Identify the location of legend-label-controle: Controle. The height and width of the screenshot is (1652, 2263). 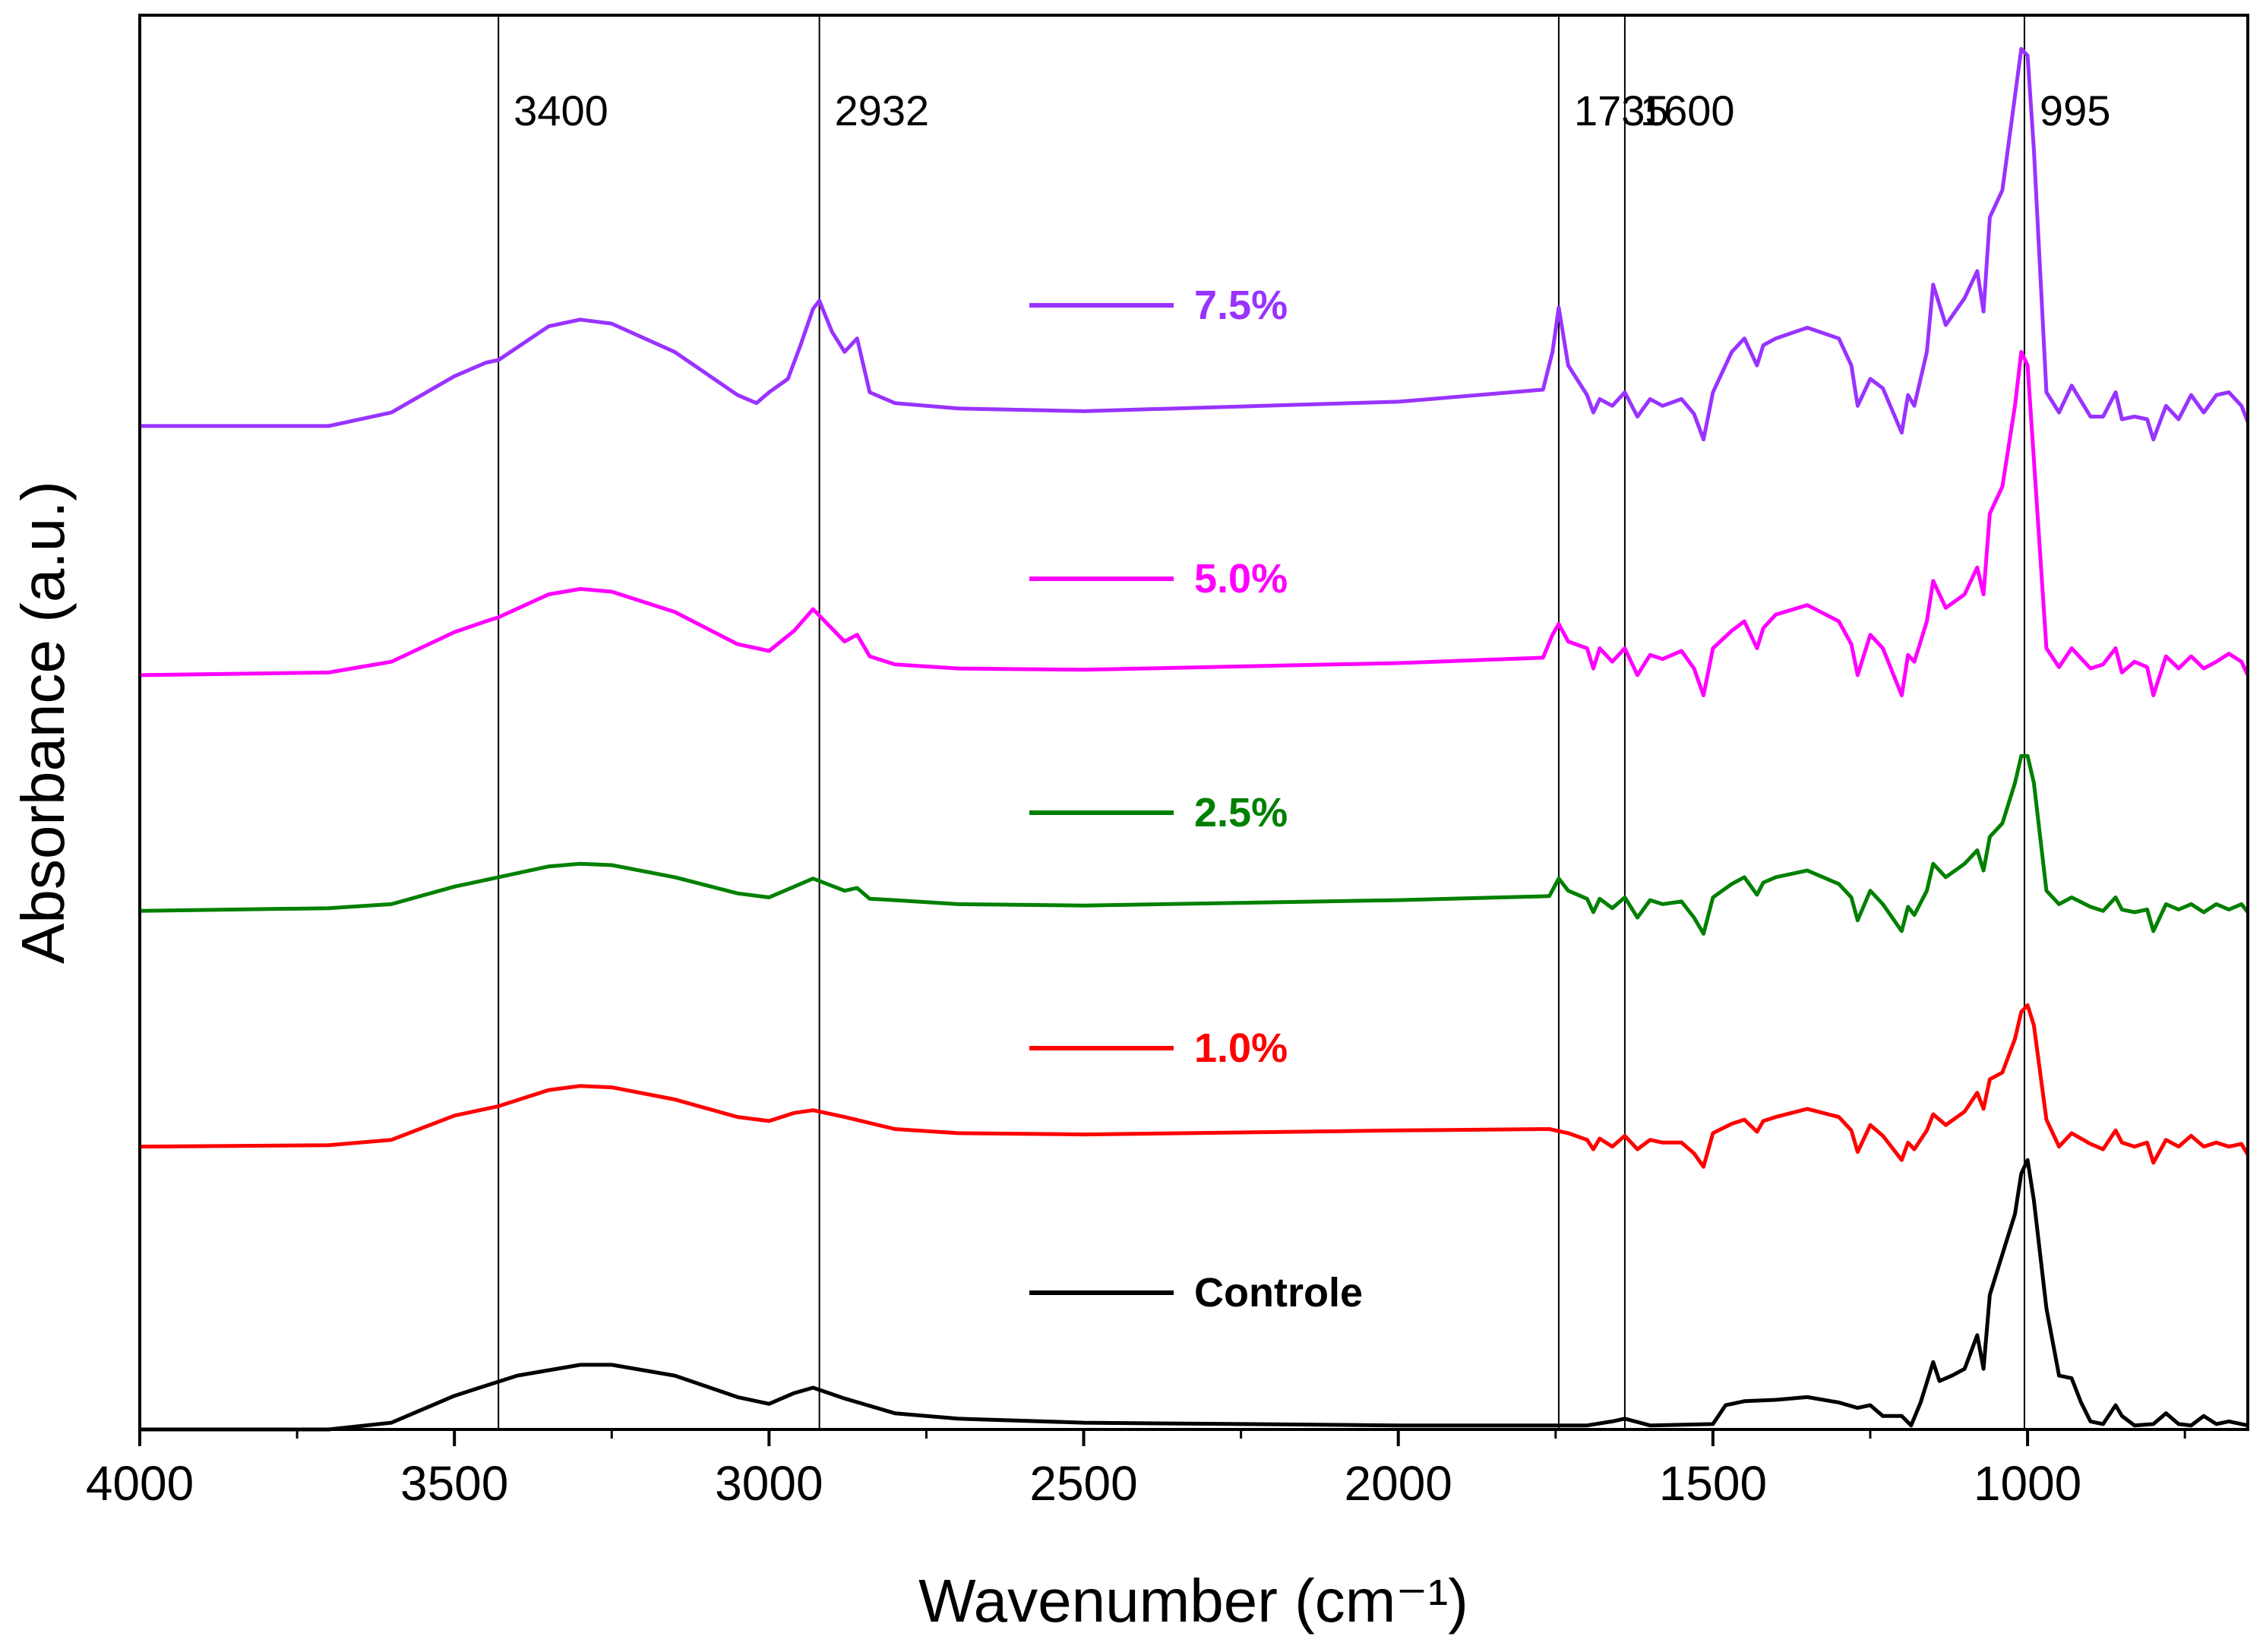
(1278, 1293).